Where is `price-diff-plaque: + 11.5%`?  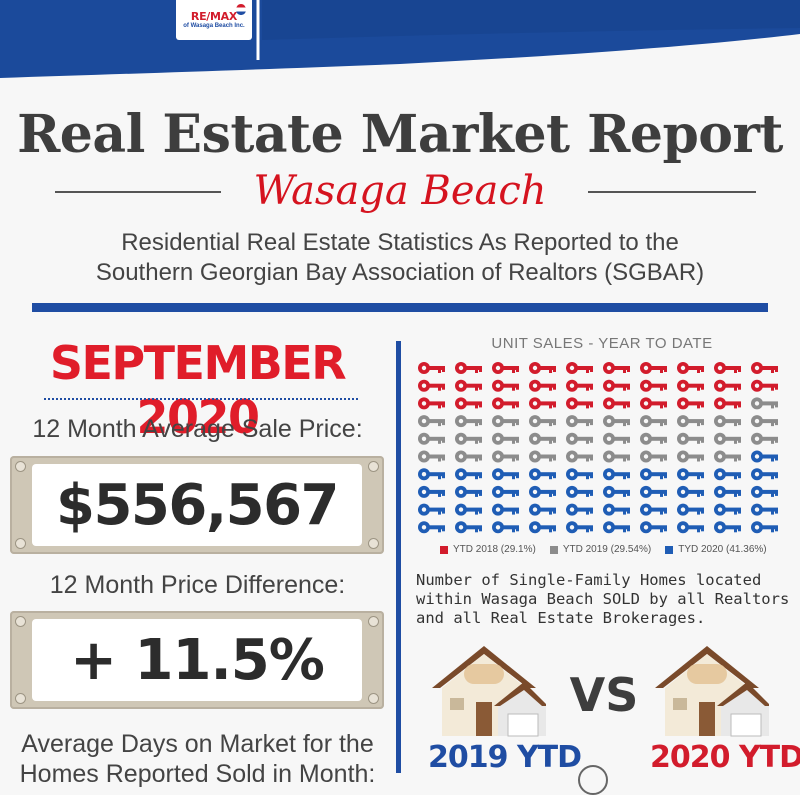
price-diff-plaque: + 11.5% is located at coordinates (197, 660).